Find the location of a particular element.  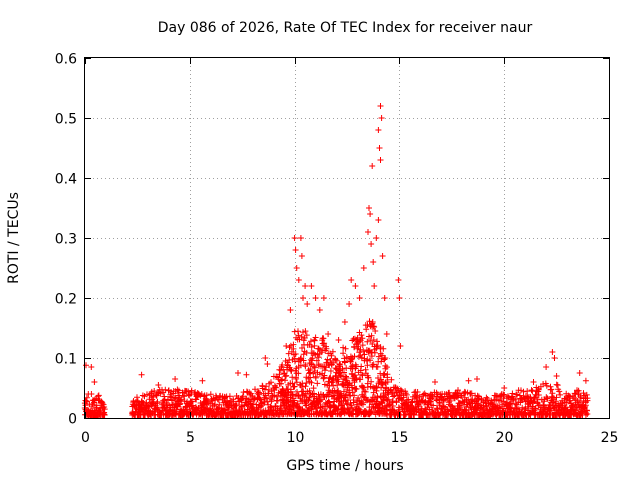

y-tick-label: 0 is located at coordinates (72, 420).